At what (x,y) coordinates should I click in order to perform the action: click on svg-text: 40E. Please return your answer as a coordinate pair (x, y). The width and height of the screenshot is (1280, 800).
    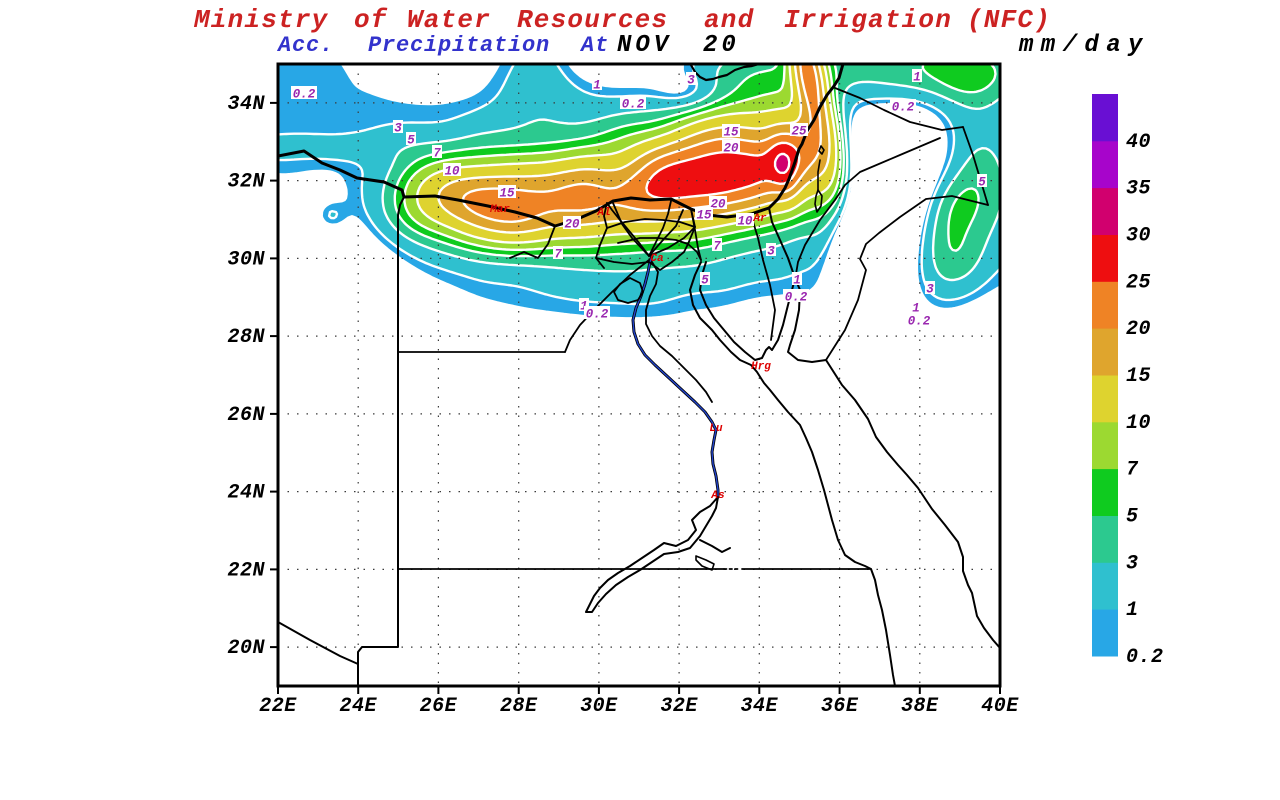
    Looking at the image, I should click on (1000, 706).